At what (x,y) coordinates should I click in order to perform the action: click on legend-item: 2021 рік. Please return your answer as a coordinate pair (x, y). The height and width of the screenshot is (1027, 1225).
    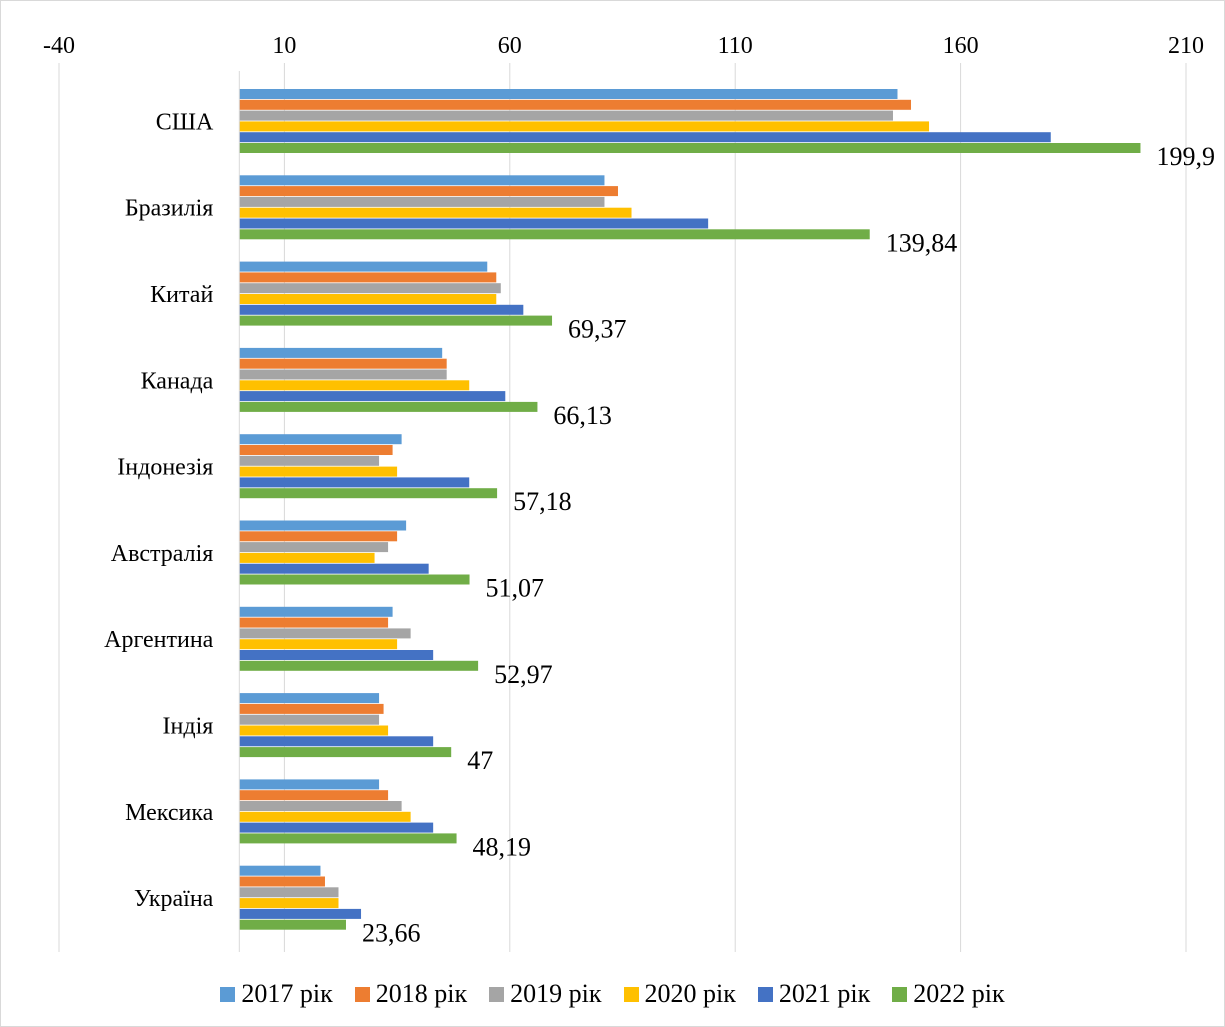
    Looking at the image, I should click on (814, 994).